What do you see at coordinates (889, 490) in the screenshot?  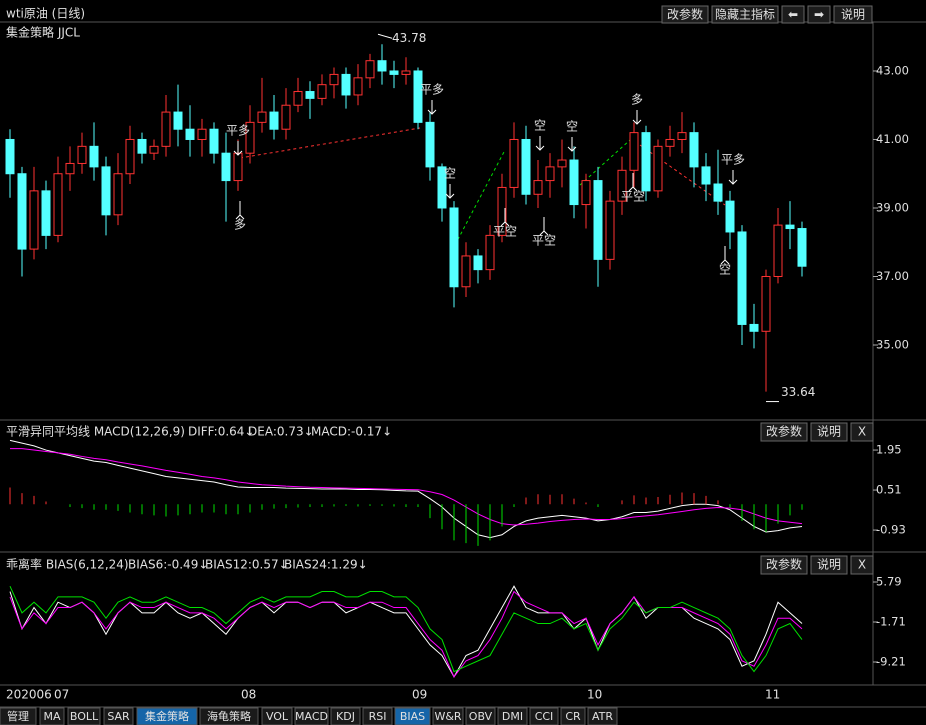 I see `y-tick-label: 0.51` at bounding box center [889, 490].